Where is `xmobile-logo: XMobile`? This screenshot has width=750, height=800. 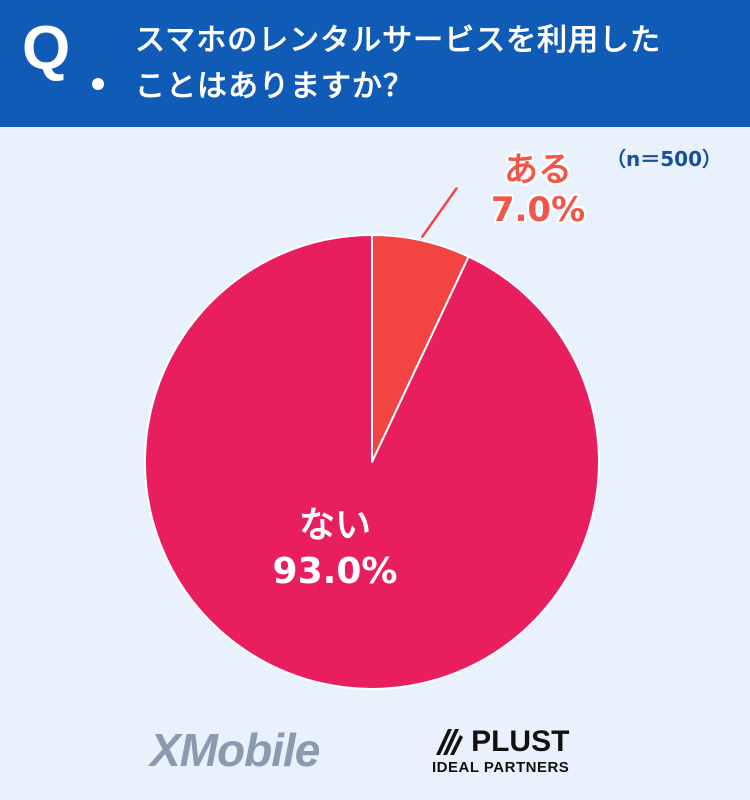
xmobile-logo: XMobile is located at coordinates (235, 750).